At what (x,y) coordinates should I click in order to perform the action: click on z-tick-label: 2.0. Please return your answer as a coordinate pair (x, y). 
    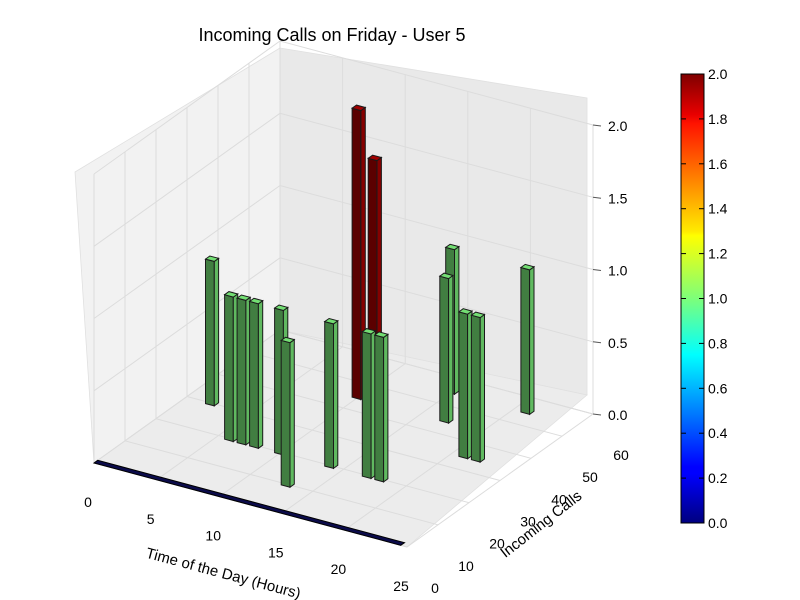
    Looking at the image, I should click on (618, 126).